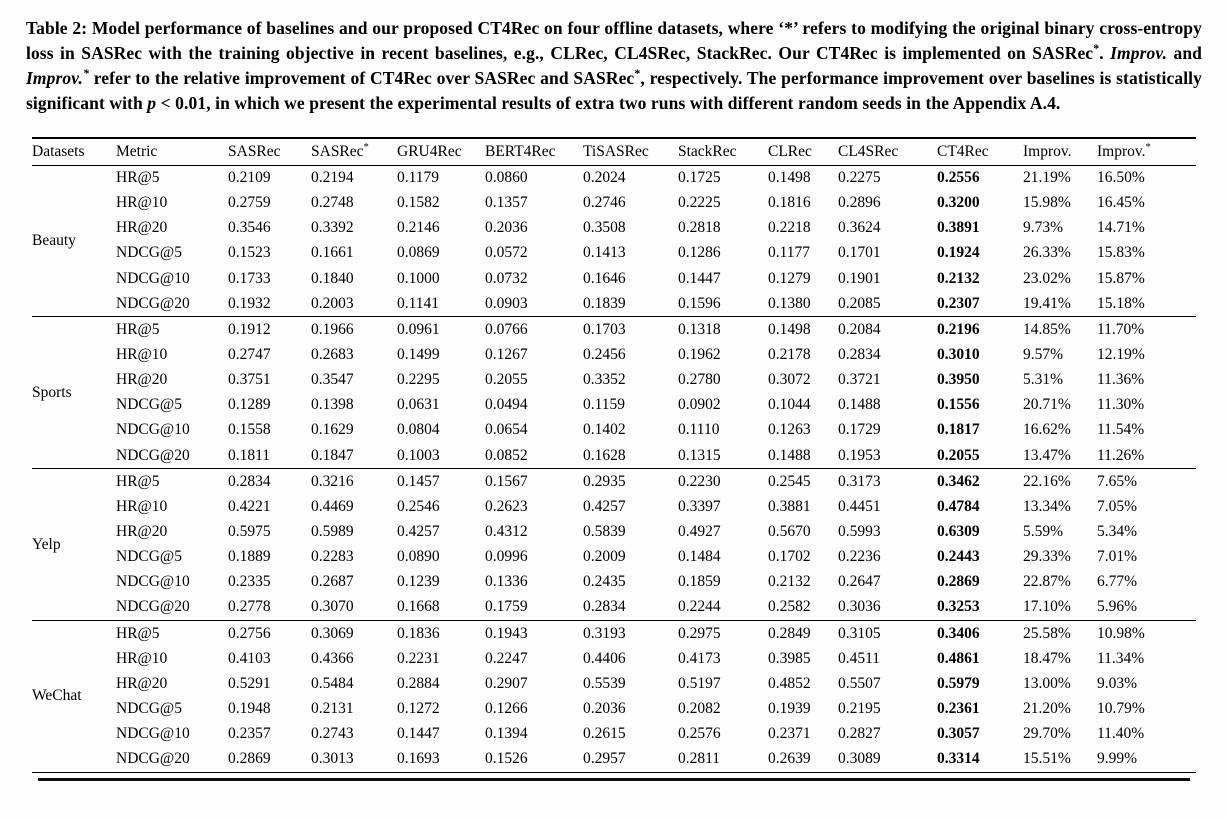 Image resolution: width=1228 pixels, height=819 pixels. I want to click on value-cell: 0.1840, so click(332, 278).